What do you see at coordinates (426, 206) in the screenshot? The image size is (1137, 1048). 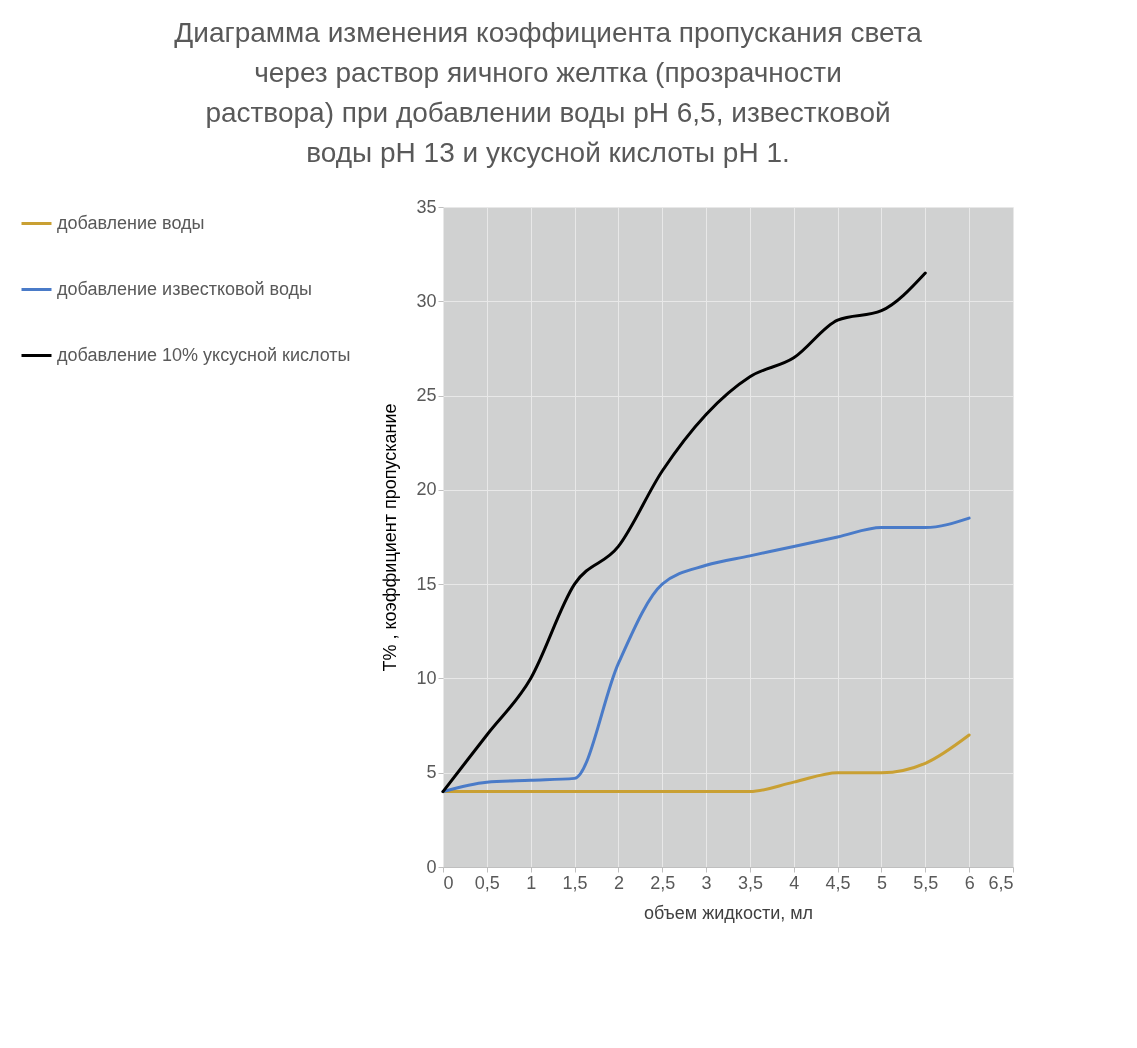 I see `y-tick-label: 35` at bounding box center [426, 206].